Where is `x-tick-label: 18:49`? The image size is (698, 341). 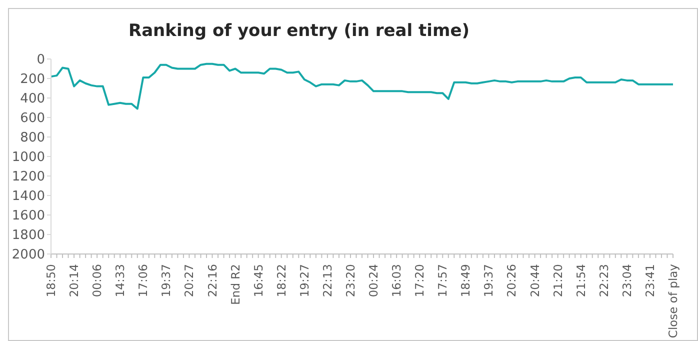 x-tick-label: 18:49 is located at coordinates (465, 281).